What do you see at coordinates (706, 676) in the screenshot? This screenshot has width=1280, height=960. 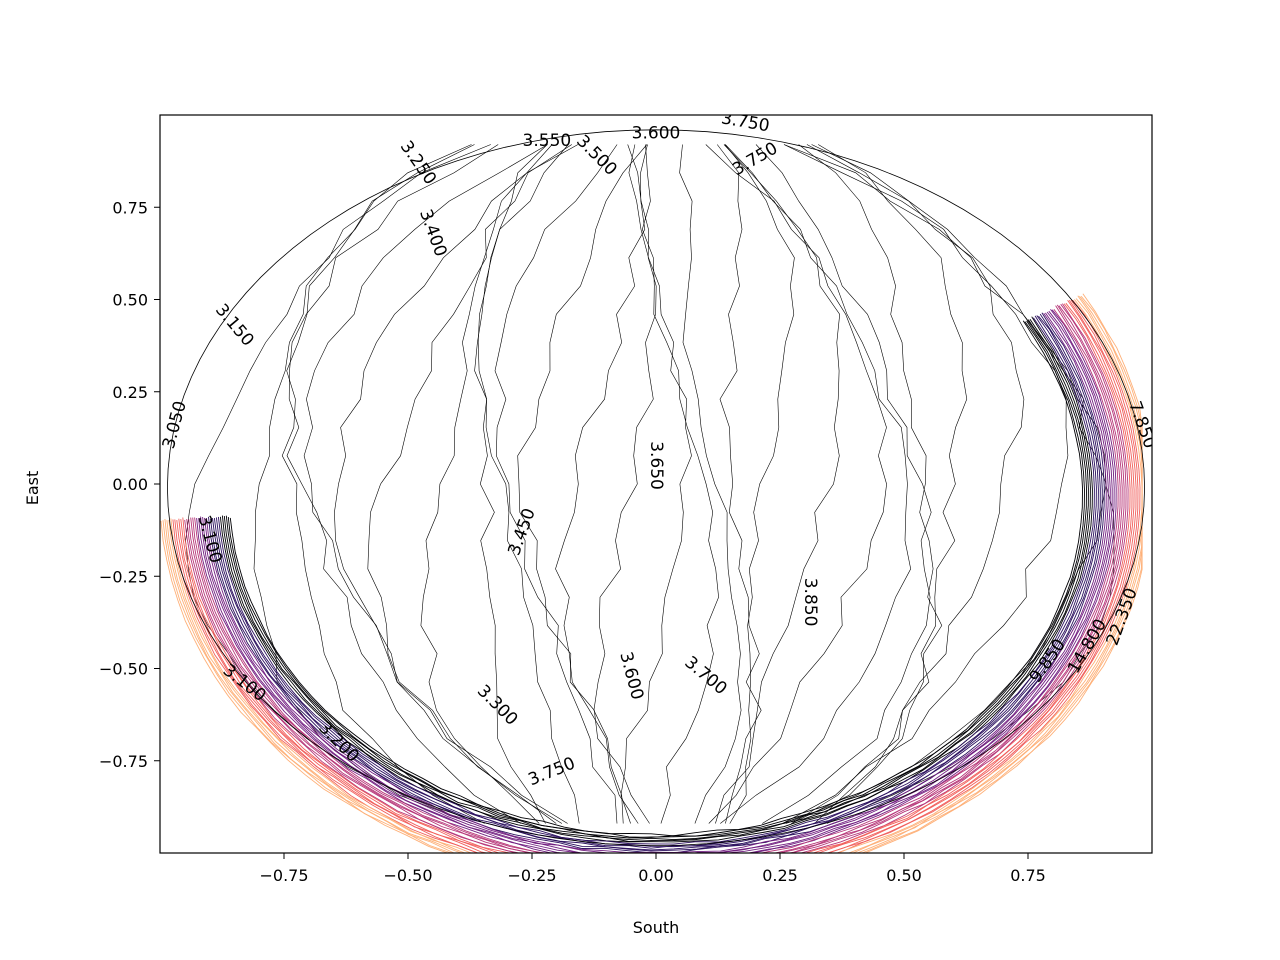 I see `contour-label: 3.700` at bounding box center [706, 676].